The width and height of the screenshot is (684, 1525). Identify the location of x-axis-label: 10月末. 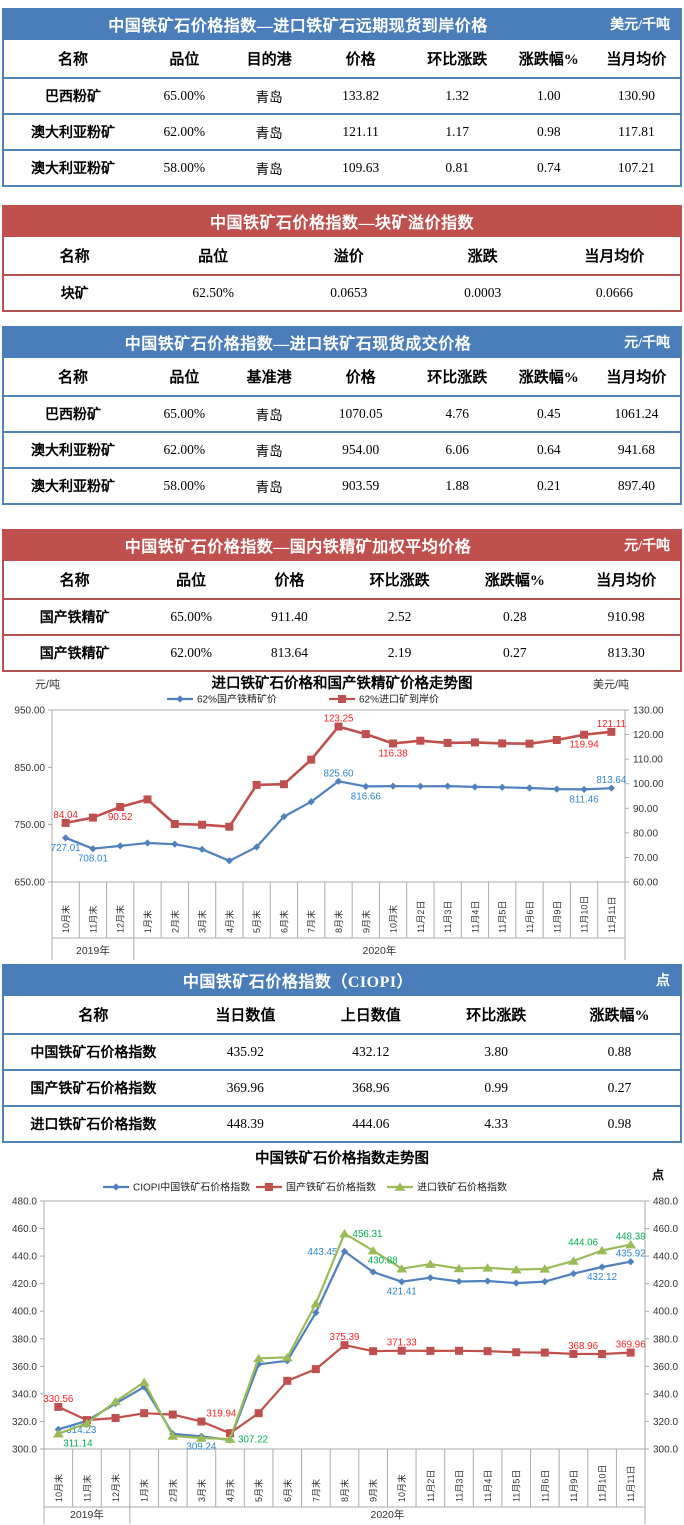
(393, 919).